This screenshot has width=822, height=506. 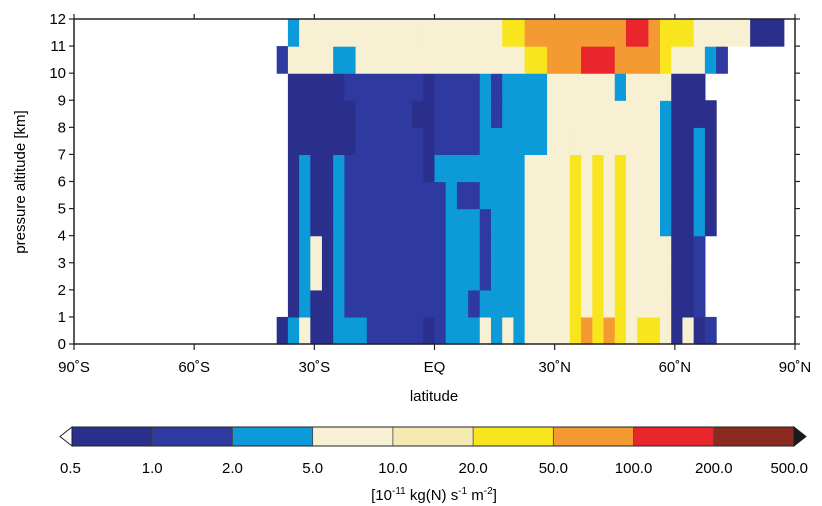 I want to click on x-tick-label: EQ, so click(x=435, y=367).